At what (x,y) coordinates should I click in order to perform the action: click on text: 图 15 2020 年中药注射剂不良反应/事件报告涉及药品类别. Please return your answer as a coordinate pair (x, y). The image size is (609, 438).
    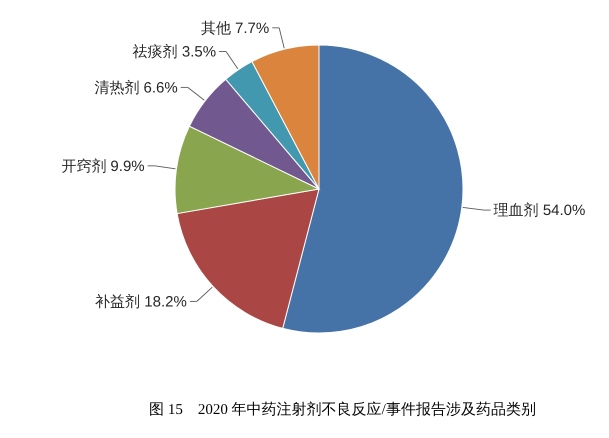
    Looking at the image, I should click on (342, 409).